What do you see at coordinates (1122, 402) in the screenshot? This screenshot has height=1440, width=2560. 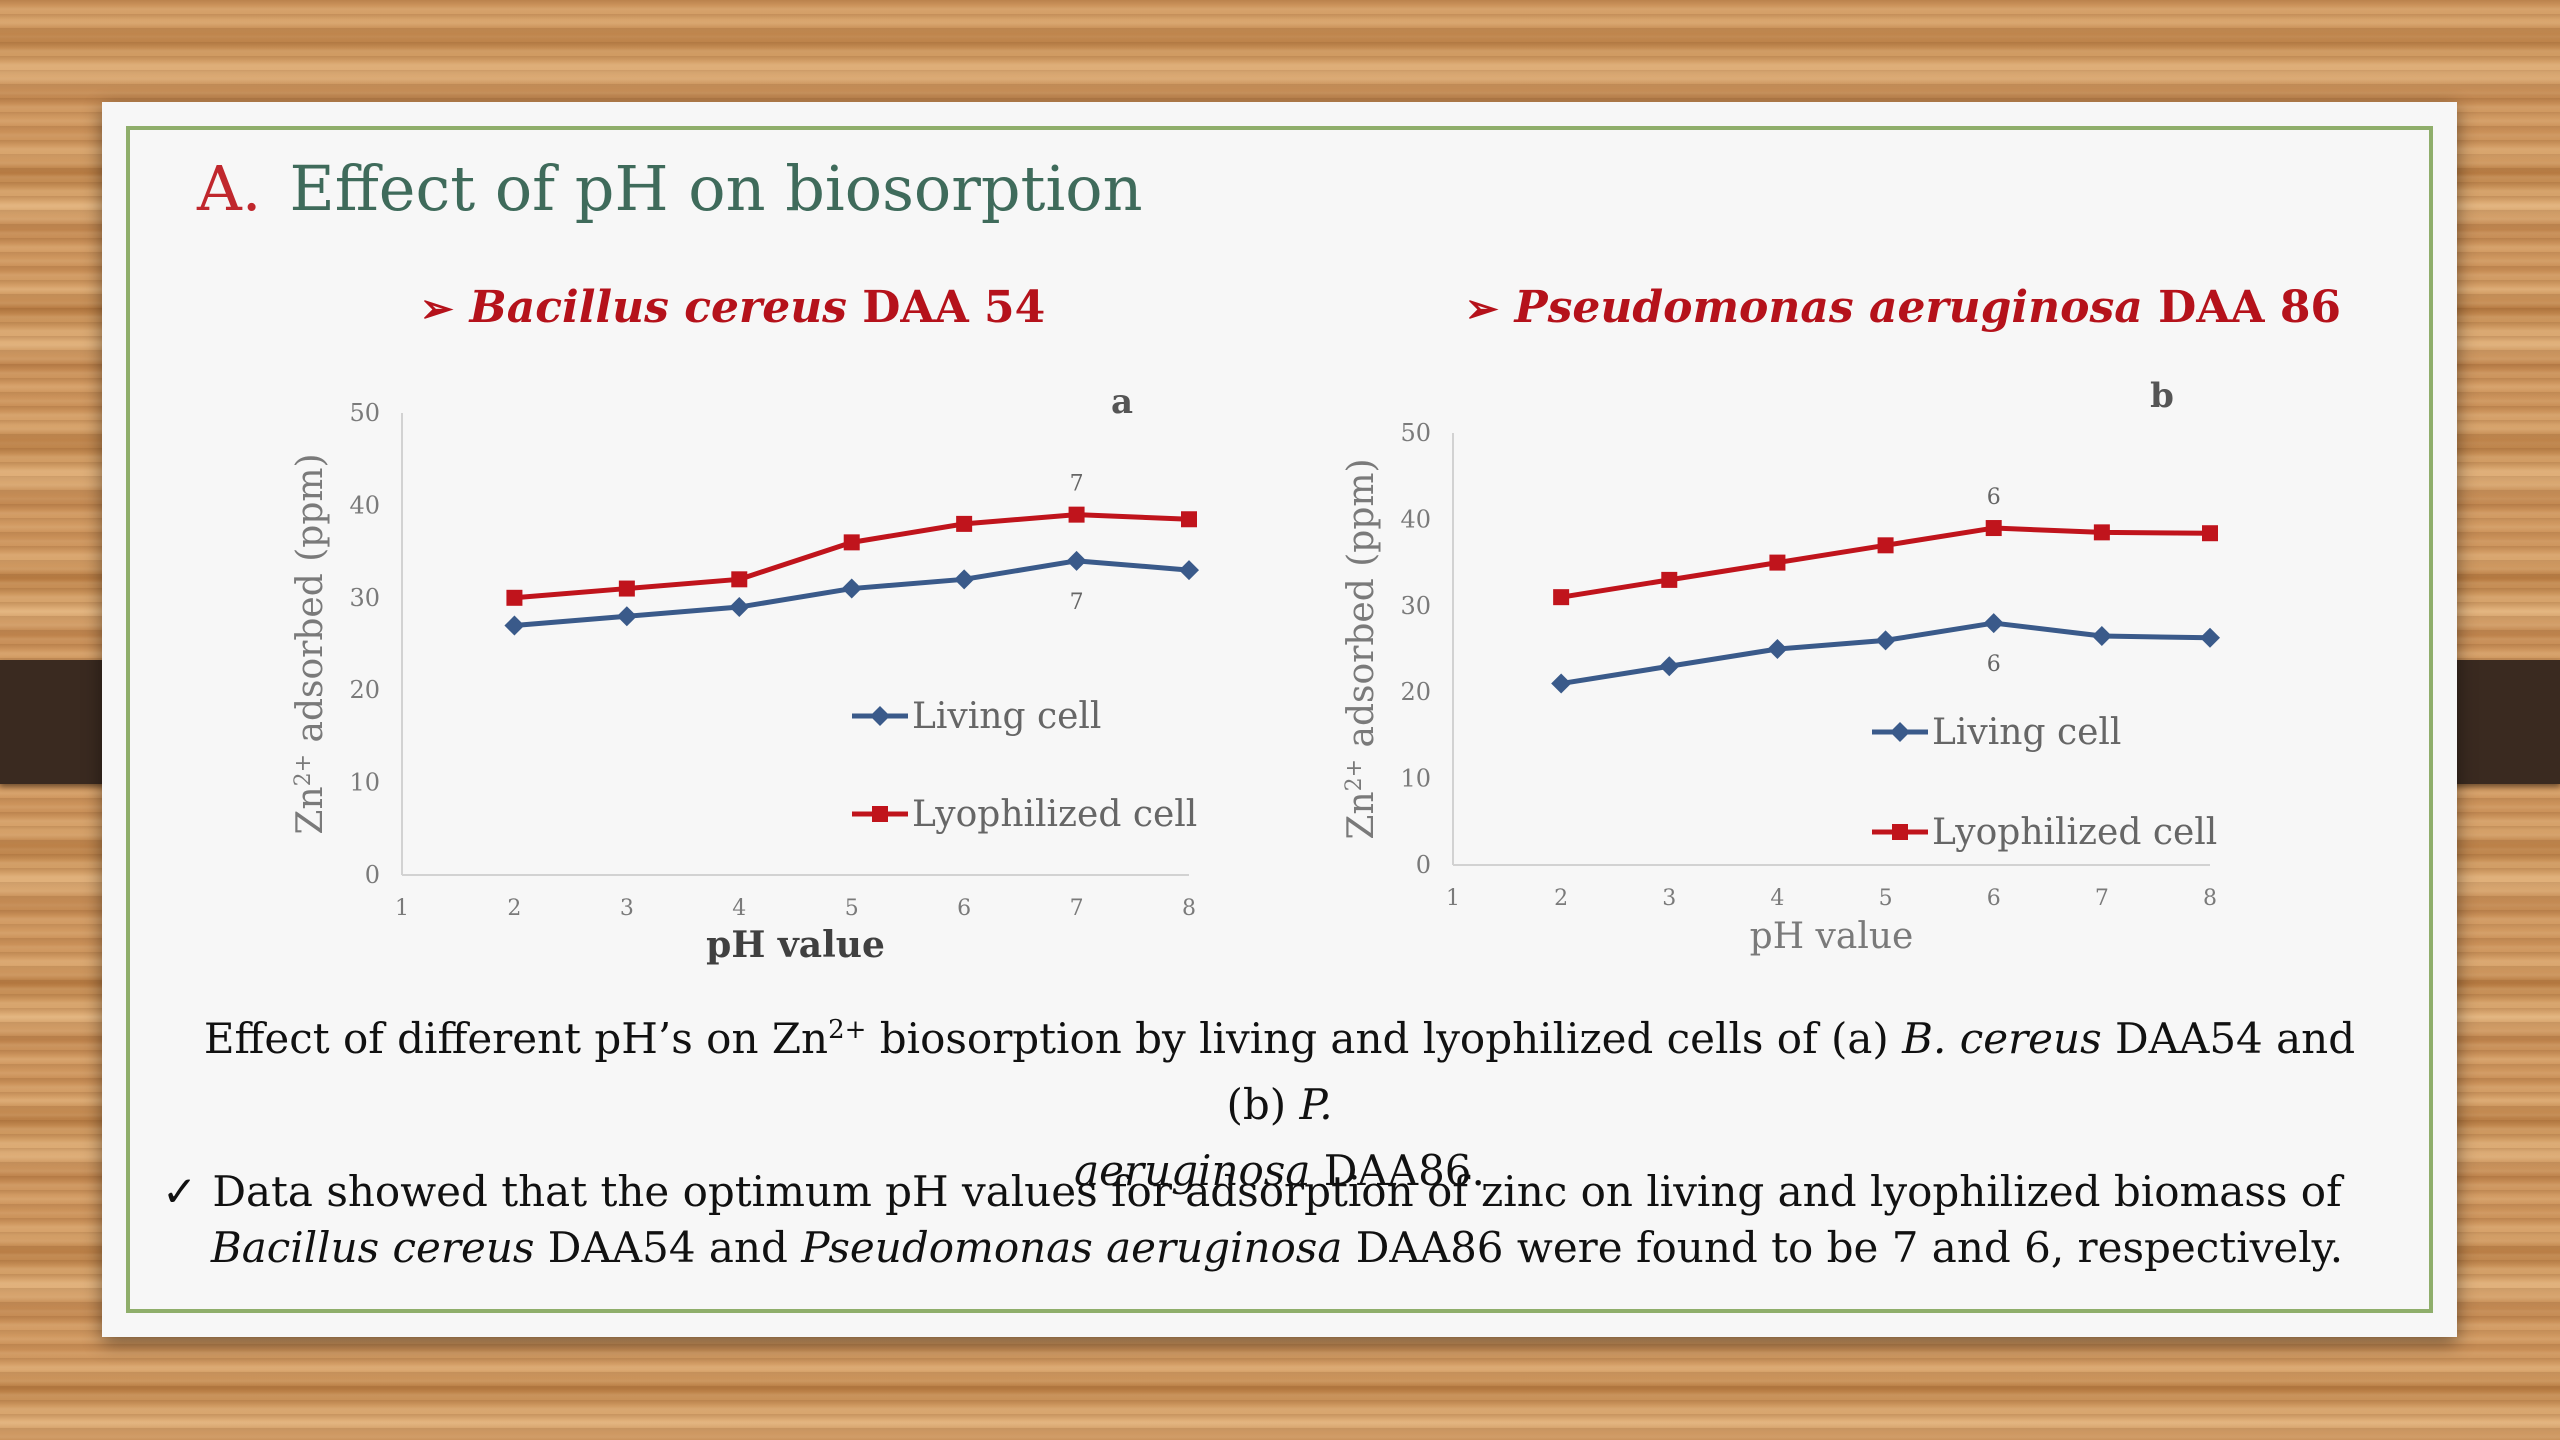 I see `panel-letter: a` at bounding box center [1122, 402].